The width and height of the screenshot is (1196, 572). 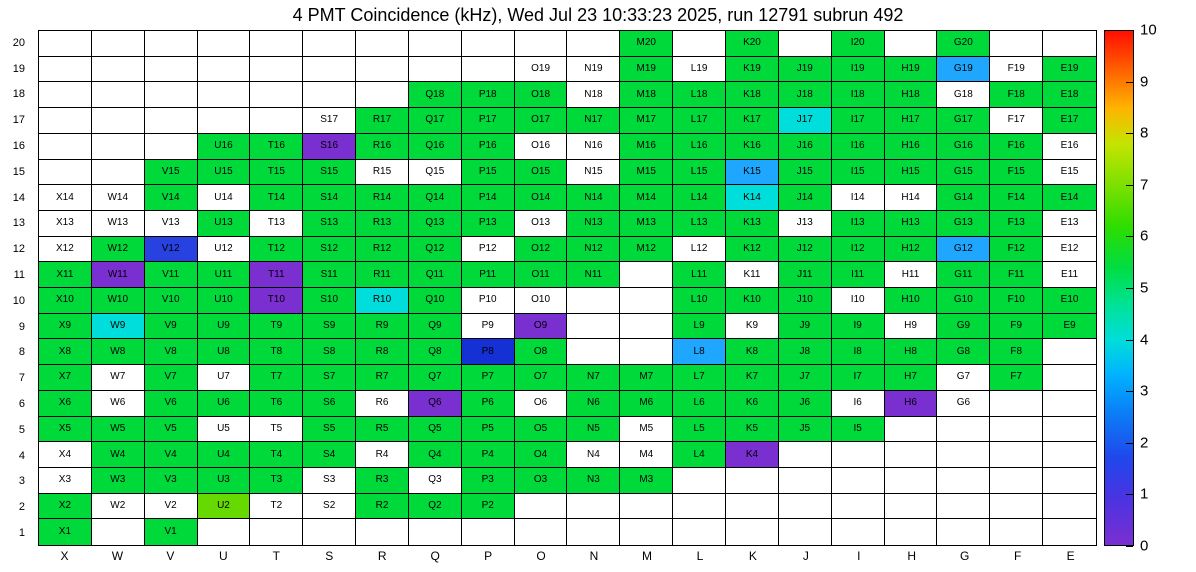 I want to click on heatmap-cell: P4, so click(x=488, y=455).